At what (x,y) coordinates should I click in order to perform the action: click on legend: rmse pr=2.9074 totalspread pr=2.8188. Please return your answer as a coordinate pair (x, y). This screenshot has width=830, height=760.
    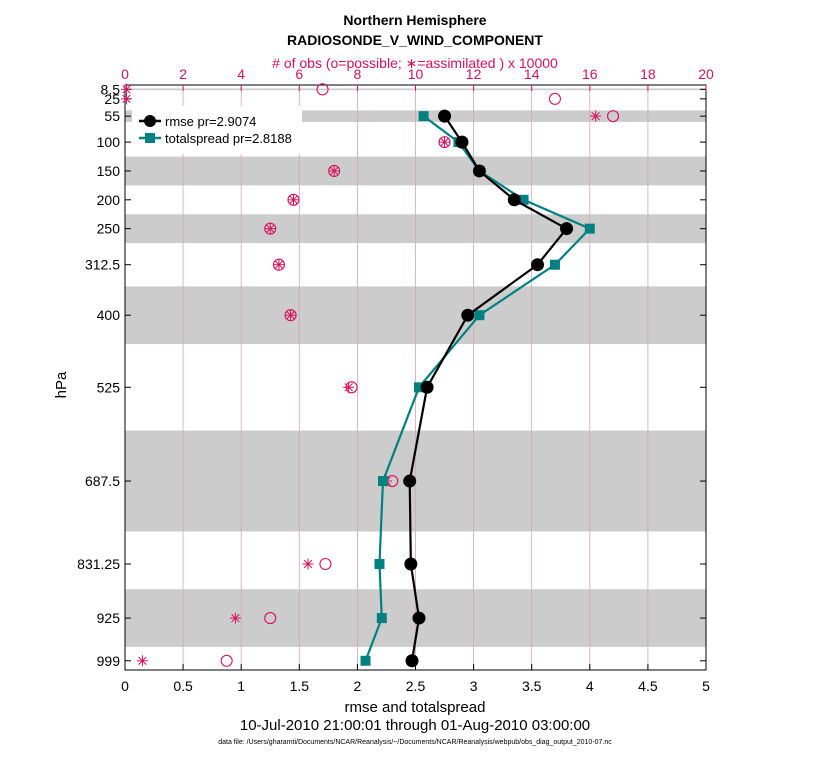
    Looking at the image, I should click on (217, 130).